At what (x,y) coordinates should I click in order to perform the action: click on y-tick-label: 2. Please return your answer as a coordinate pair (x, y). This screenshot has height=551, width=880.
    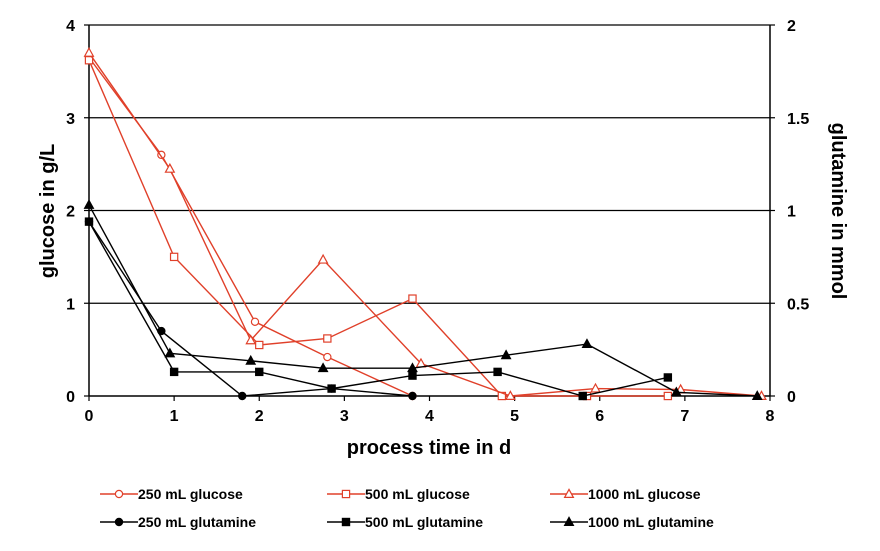
    Looking at the image, I should click on (70, 212).